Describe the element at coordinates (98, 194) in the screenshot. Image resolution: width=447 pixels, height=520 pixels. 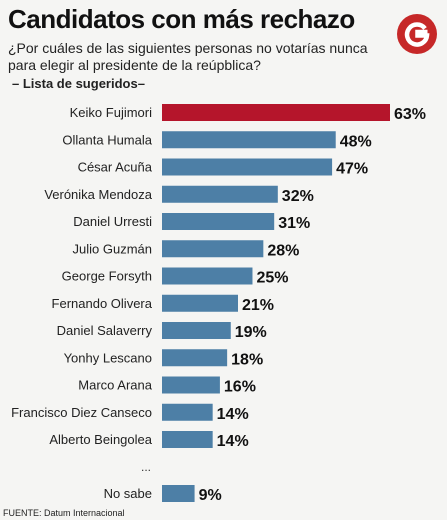
I see `category-label-3: Verónika Mendoza` at that location.